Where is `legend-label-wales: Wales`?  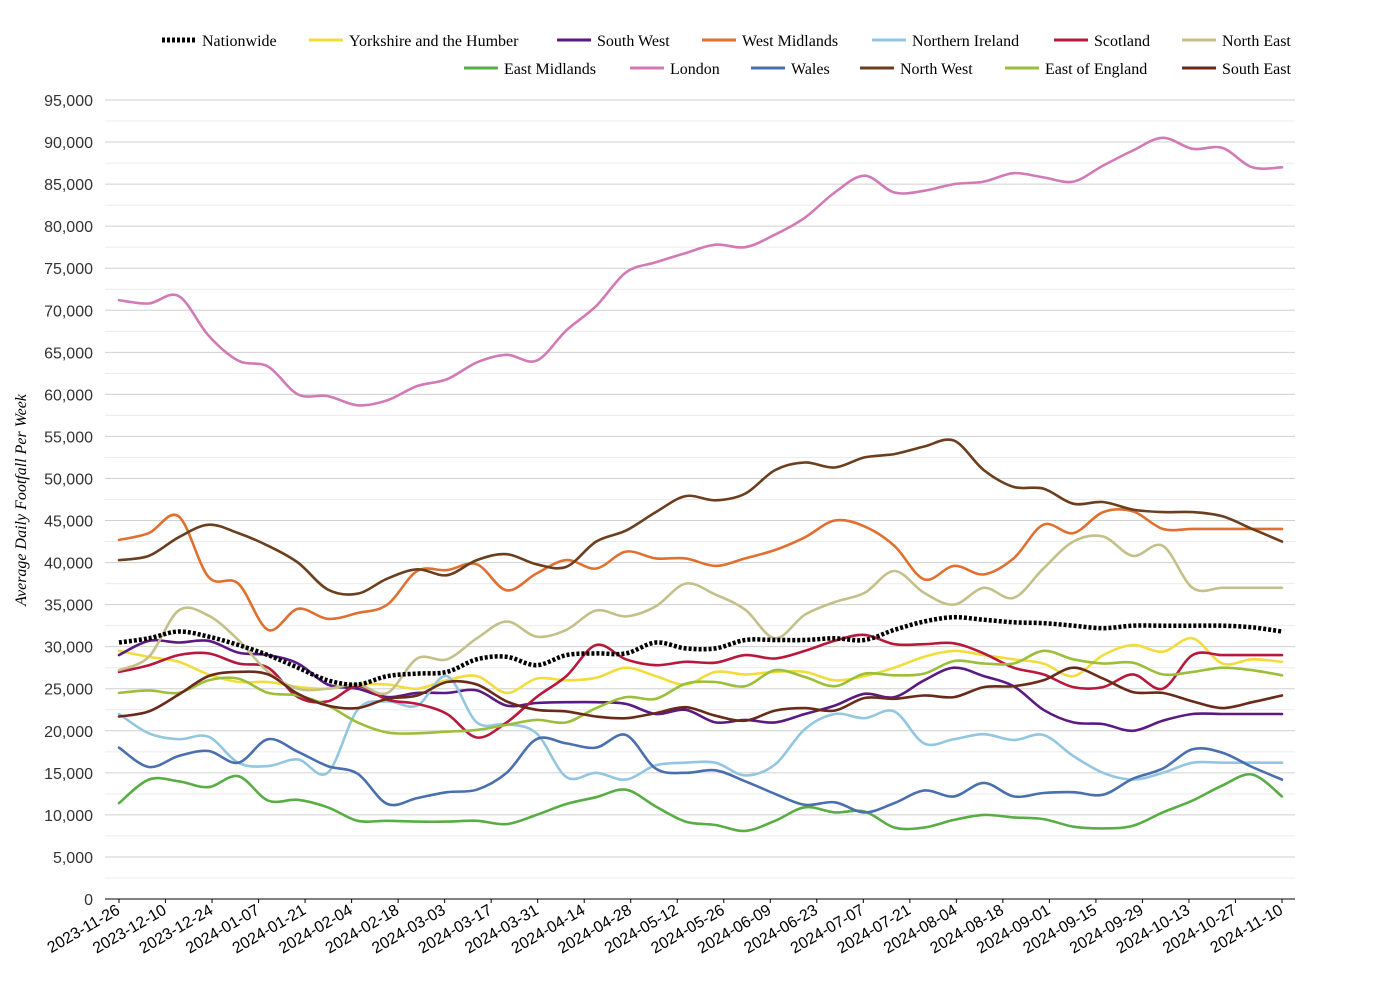 legend-label-wales: Wales is located at coordinates (810, 69).